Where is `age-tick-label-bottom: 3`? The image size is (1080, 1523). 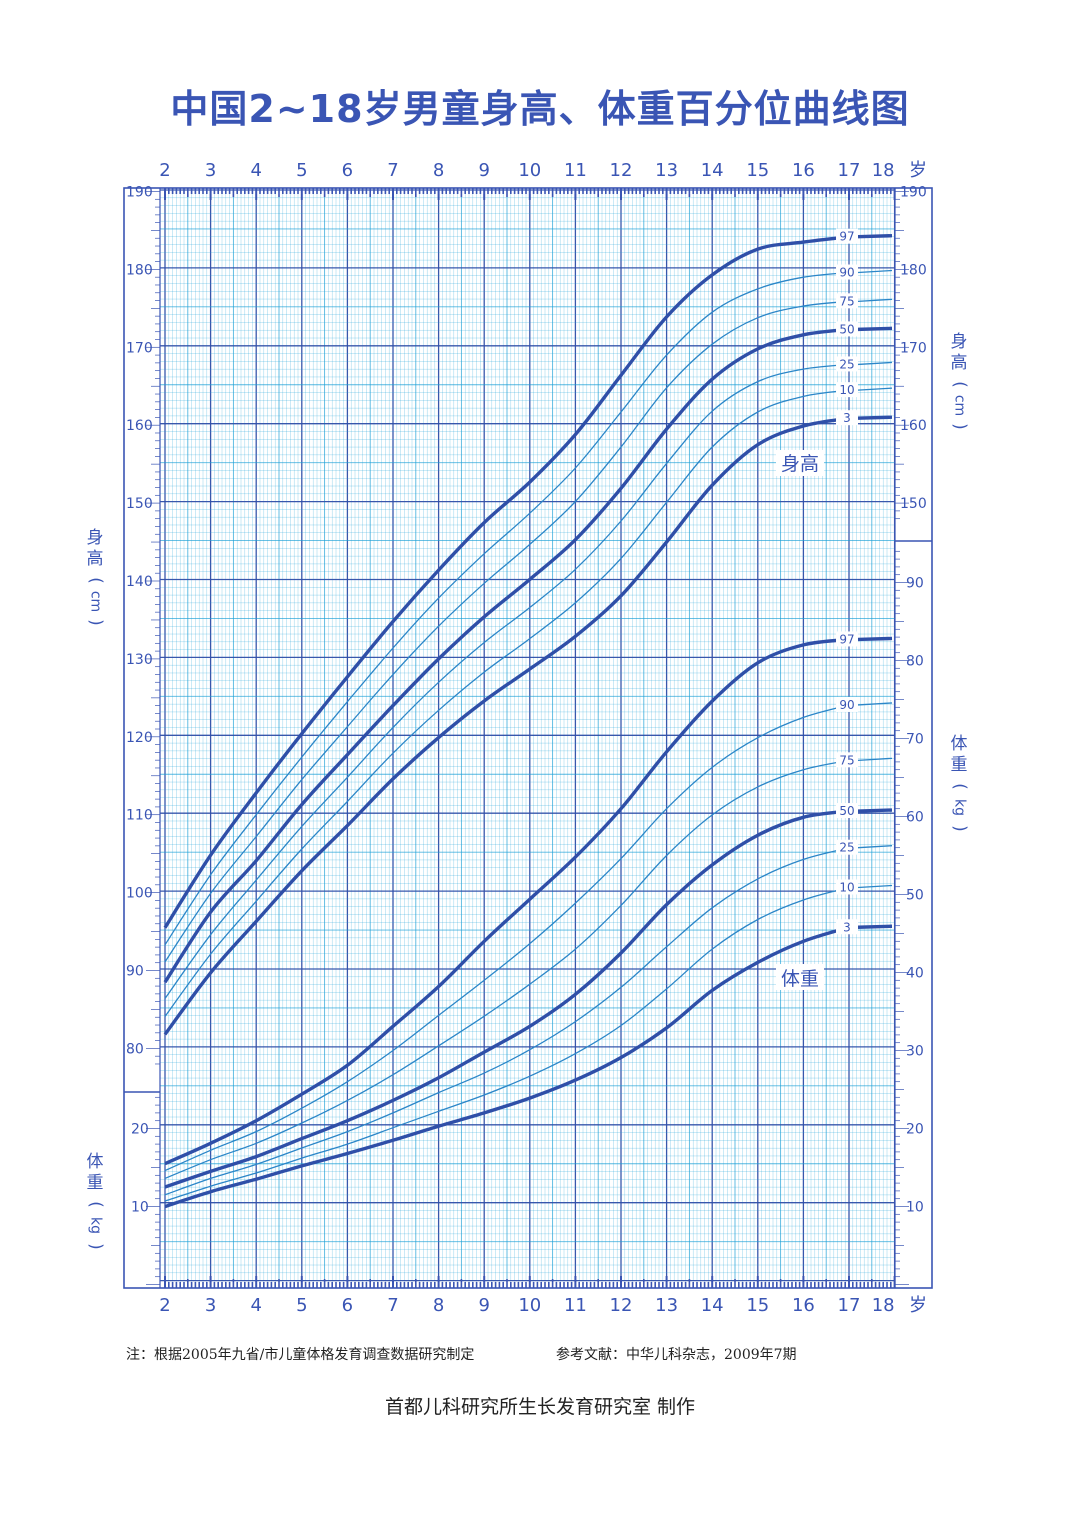
age-tick-label-bottom: 3 is located at coordinates (210, 1305).